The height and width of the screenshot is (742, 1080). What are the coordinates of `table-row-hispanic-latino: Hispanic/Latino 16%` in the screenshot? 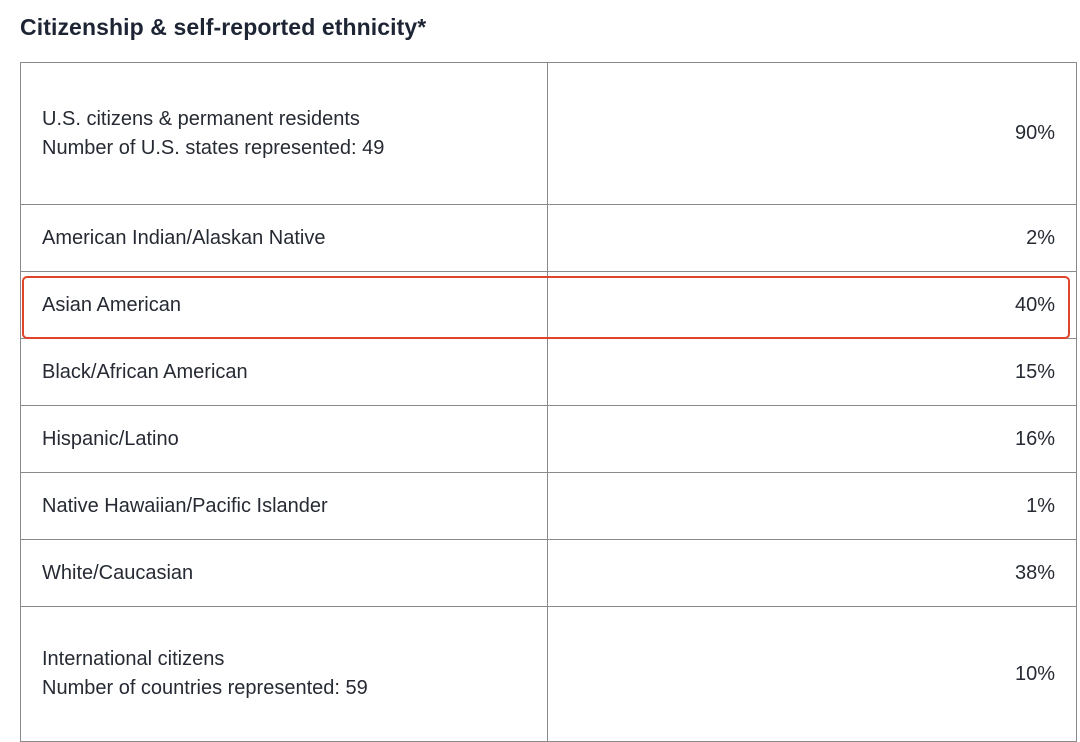 It's located at (548, 439).